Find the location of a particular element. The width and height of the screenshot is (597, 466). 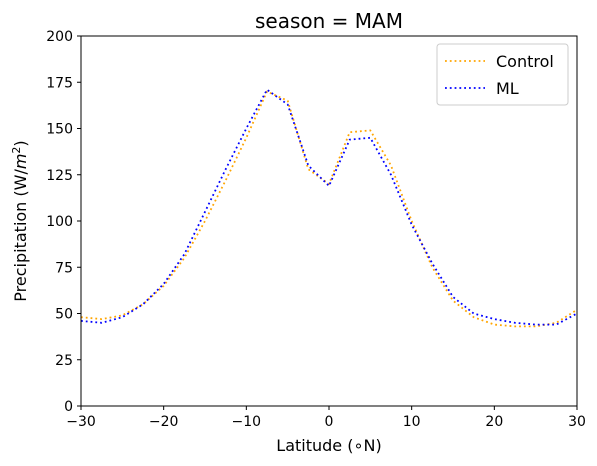

x-axis-ticks: −30 −20 −10 0 10 20 30 is located at coordinates (326, 418).